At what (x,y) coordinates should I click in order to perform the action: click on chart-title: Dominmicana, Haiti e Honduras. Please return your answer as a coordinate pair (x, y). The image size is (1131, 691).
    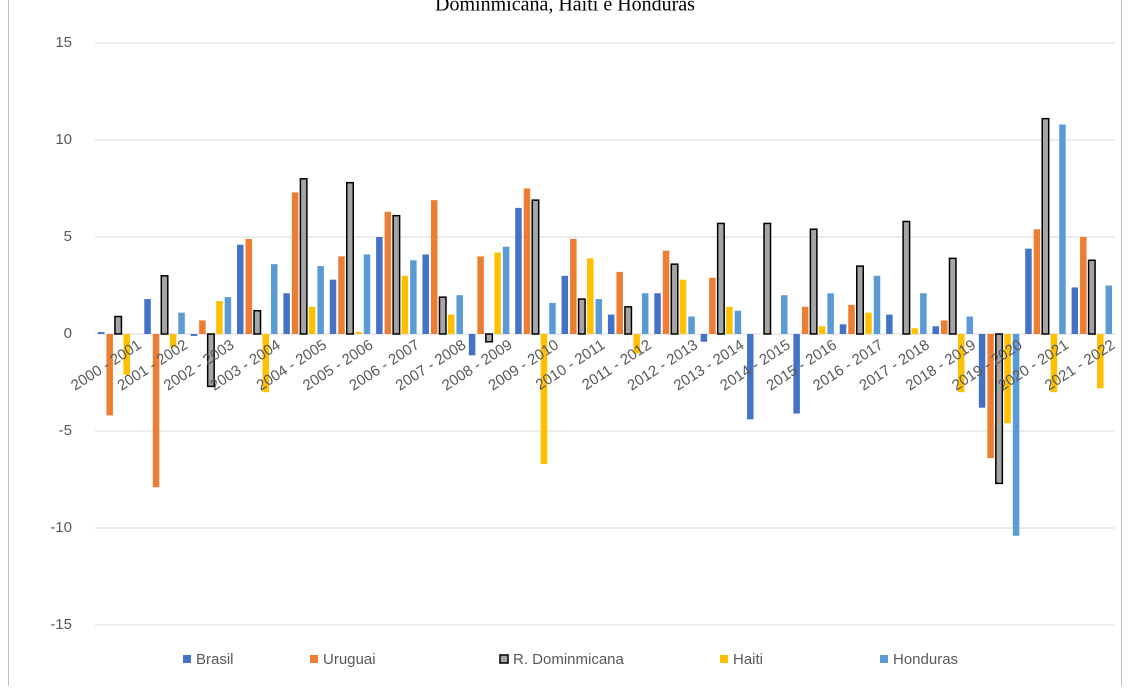
    Looking at the image, I should click on (565, 8).